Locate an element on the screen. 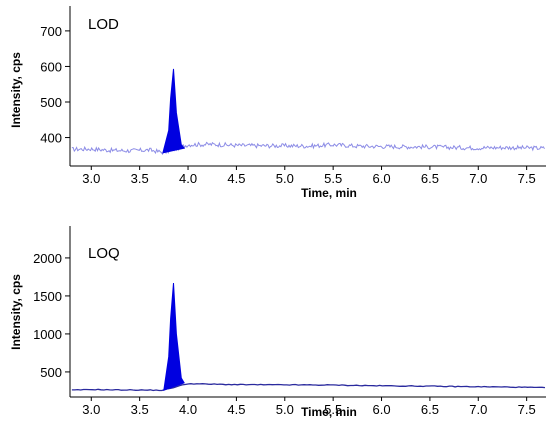  y-tick-label: 700 is located at coordinates (51, 31).